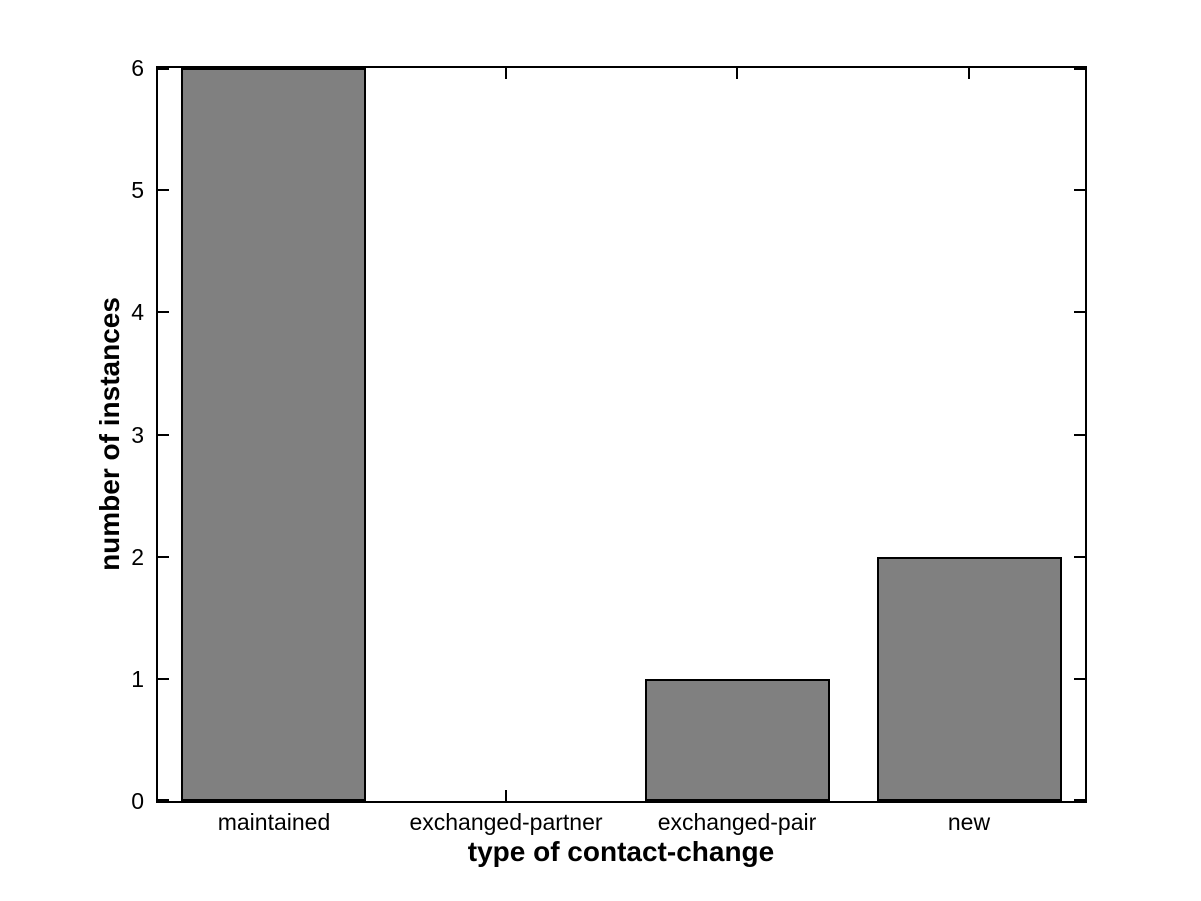 The width and height of the screenshot is (1201, 901). What do you see at coordinates (137, 679) in the screenshot?
I see `y-tick-label: 1` at bounding box center [137, 679].